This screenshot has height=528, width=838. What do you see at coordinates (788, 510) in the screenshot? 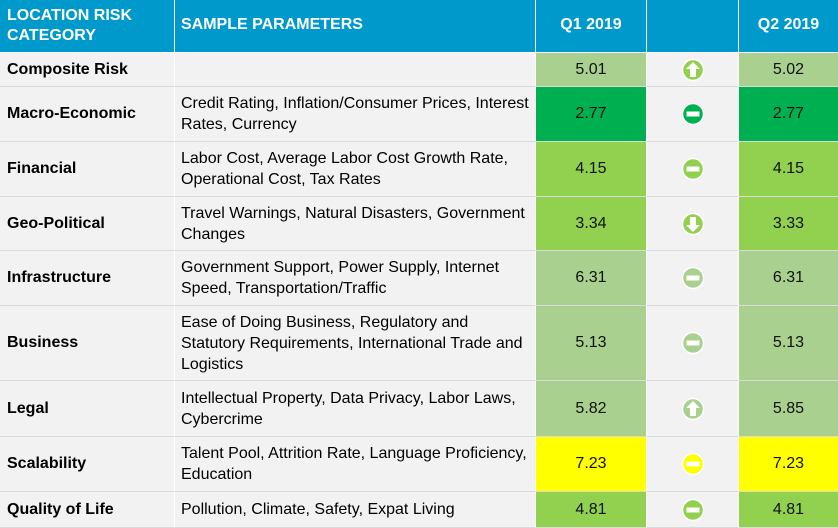
I see `q2-2019-value: 4.81` at bounding box center [788, 510].